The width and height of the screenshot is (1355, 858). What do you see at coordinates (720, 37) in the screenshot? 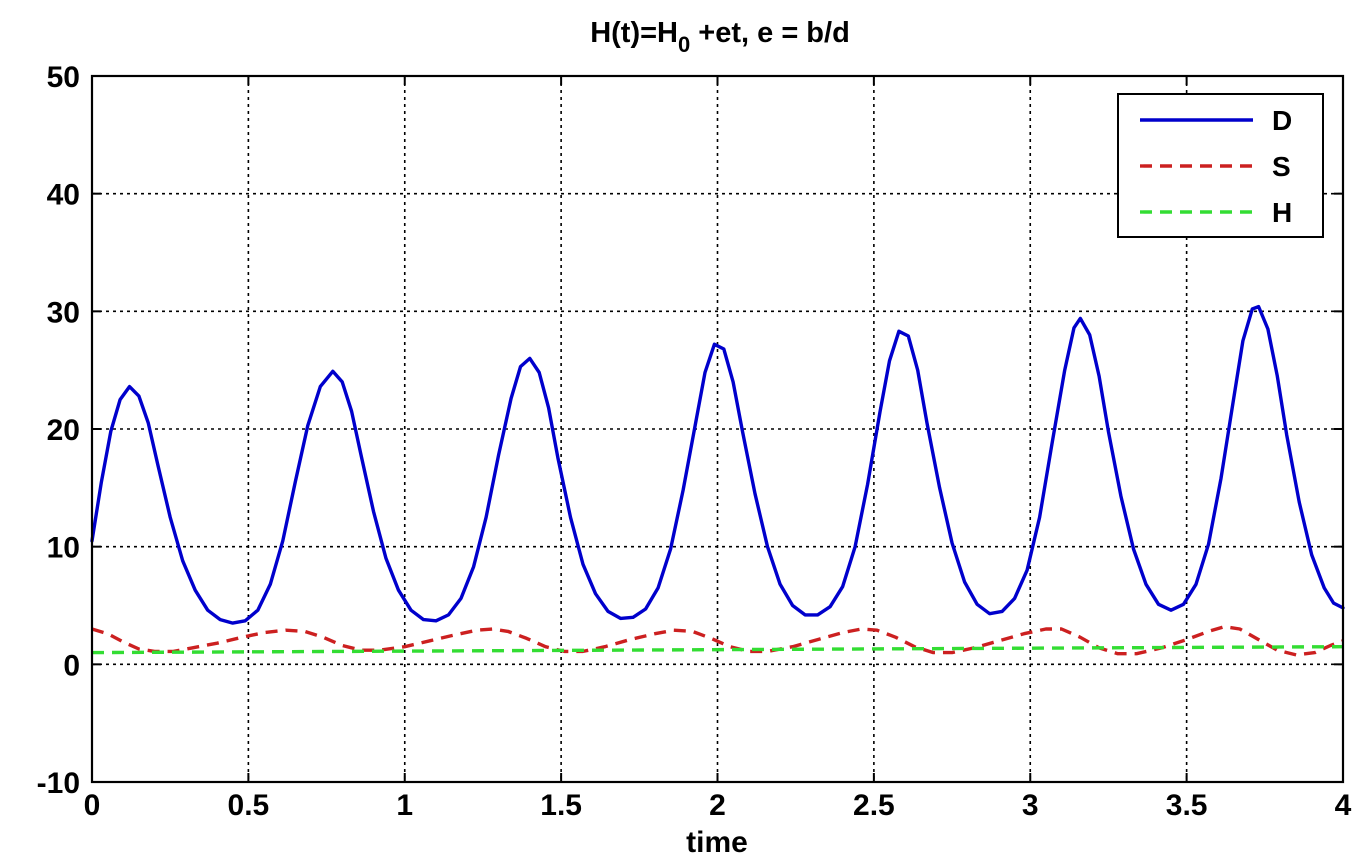
I see `chart-title: H(t)=H0 +et, e = b/d` at bounding box center [720, 37].